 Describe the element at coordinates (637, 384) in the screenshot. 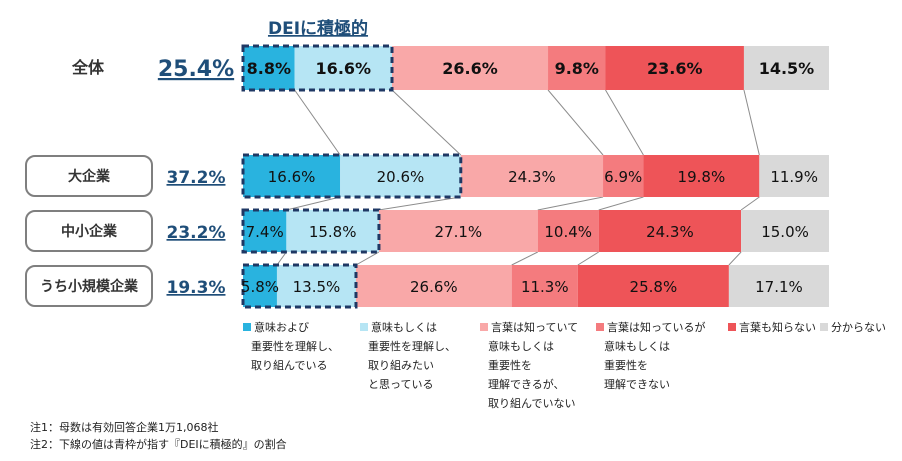

I see `legend-label: 理解できない` at that location.